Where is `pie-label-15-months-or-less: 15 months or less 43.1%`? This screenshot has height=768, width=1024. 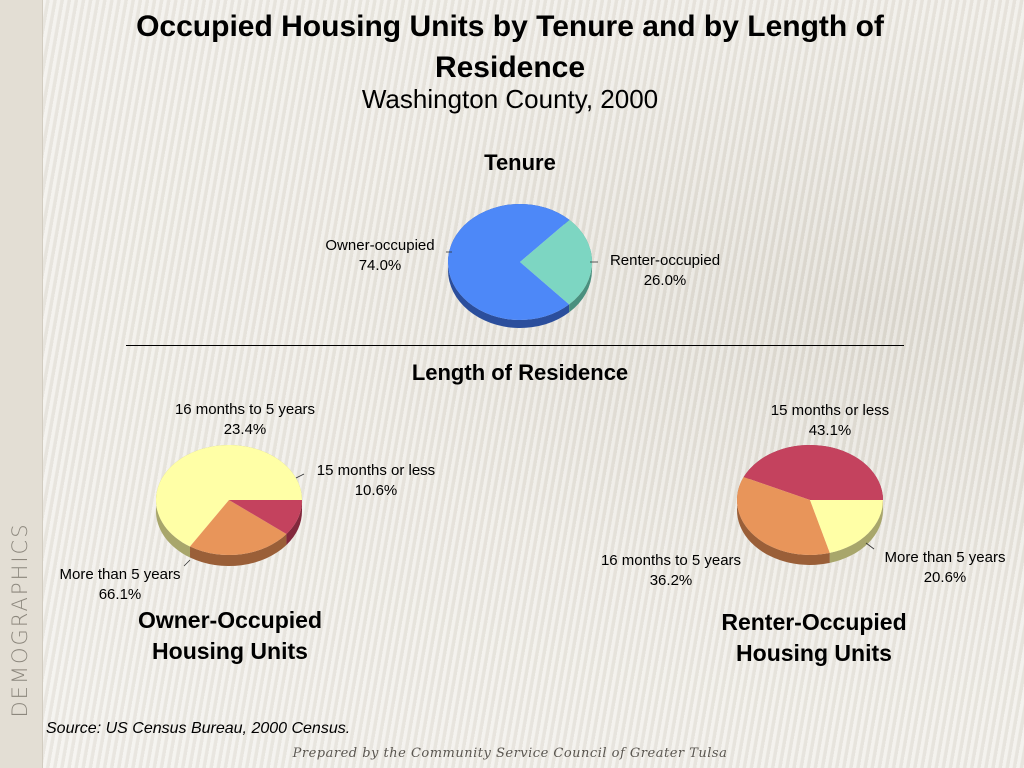
pie-label-15-months-or-less: 15 months or less 43.1% is located at coordinates (830, 421).